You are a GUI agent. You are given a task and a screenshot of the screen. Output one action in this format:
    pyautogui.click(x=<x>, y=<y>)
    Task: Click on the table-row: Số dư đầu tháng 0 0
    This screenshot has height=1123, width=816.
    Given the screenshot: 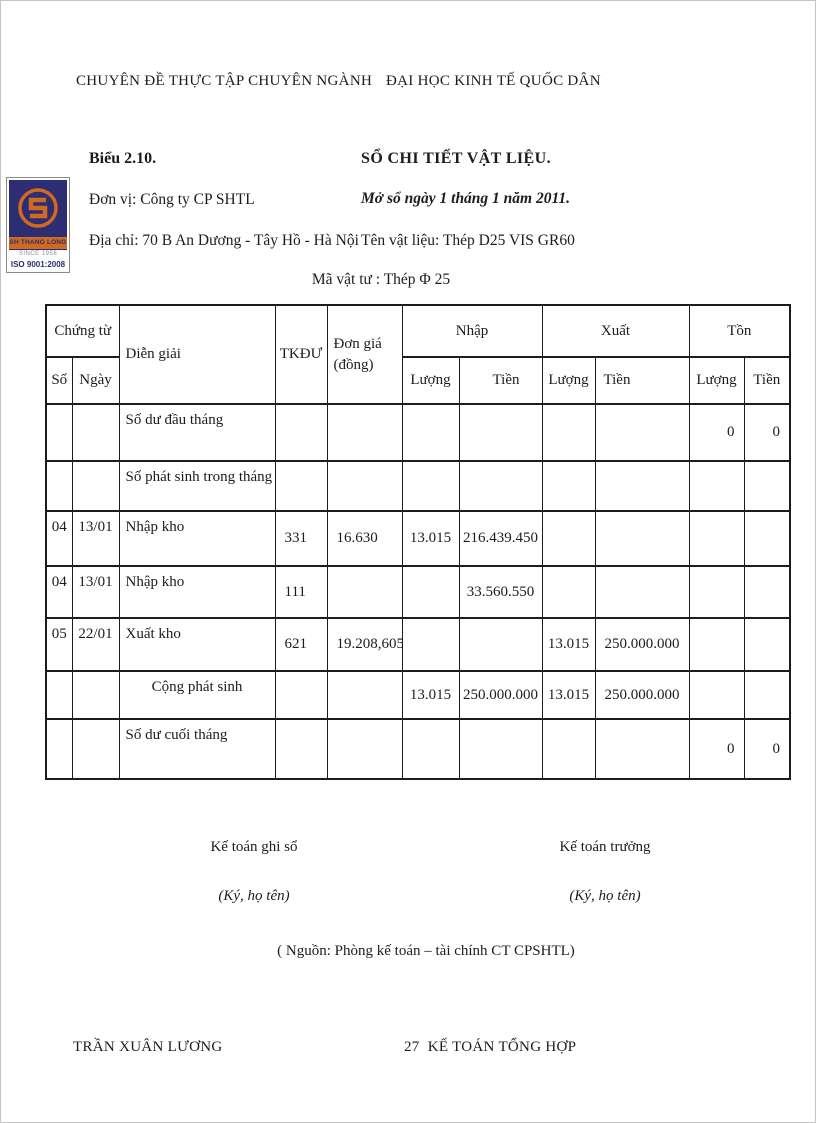 What is the action you would take?
    pyautogui.click(x=418, y=432)
    